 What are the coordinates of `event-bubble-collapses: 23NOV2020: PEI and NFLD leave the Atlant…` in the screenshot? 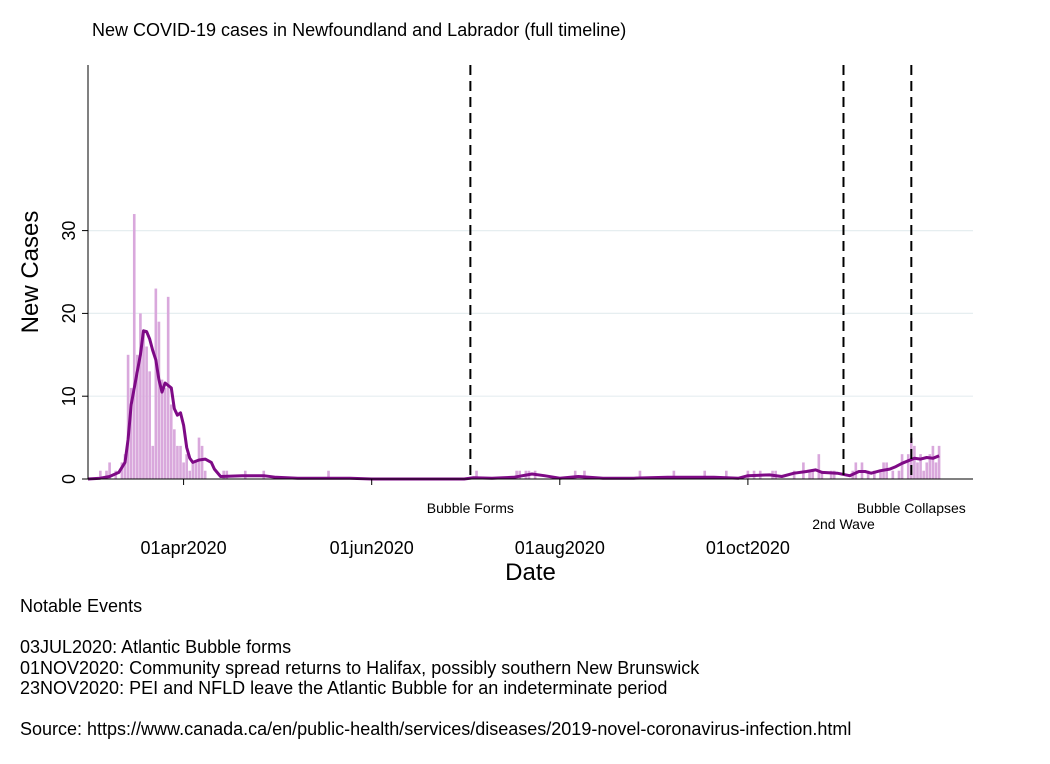 It's located at (344, 688).